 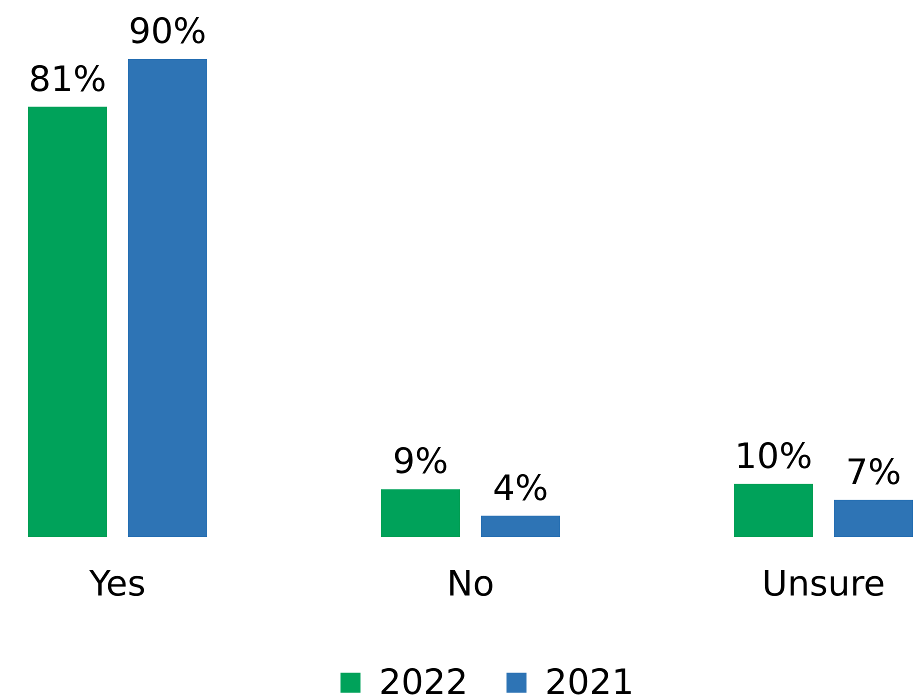 I want to click on legend-label: 2021, so click(x=589, y=681).